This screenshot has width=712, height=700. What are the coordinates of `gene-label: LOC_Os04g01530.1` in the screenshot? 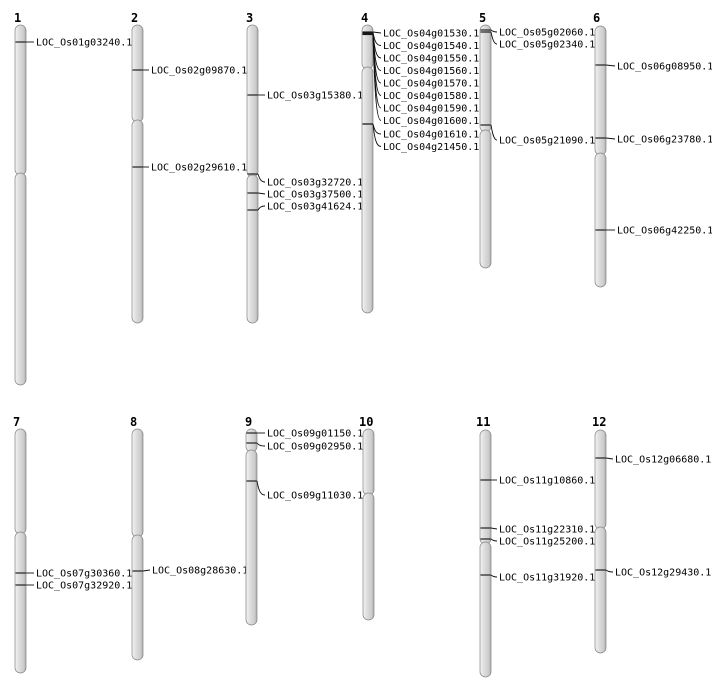 It's located at (431, 34).